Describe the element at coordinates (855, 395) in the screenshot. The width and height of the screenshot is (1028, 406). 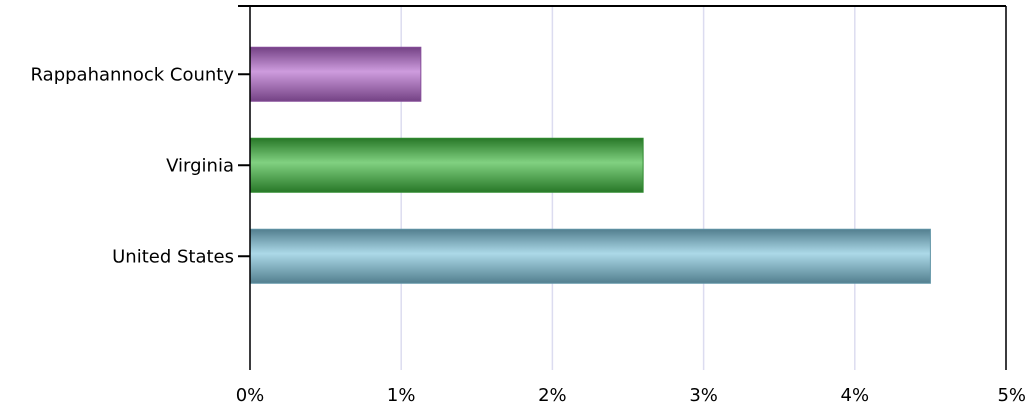
I see `x-tick-label: 4%` at that location.